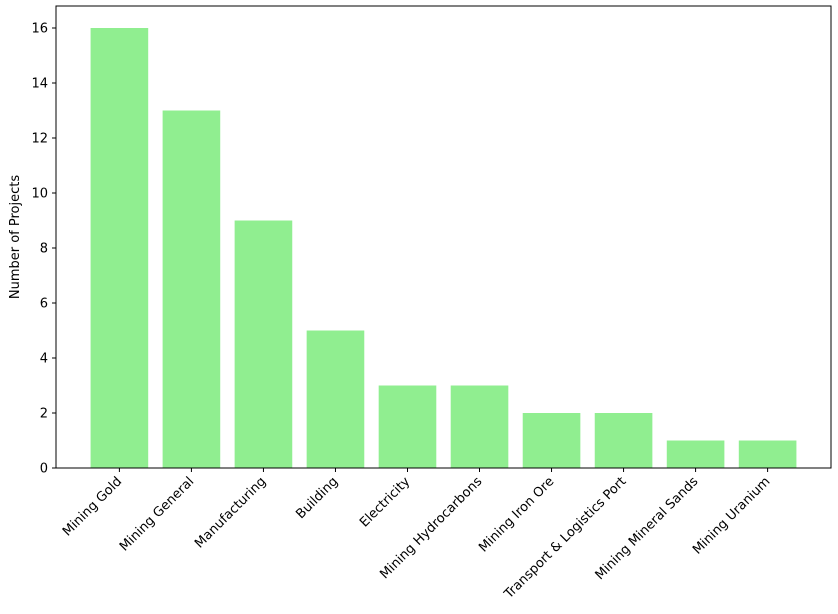  What do you see at coordinates (731, 515) in the screenshot?
I see `x-tick-label: Mining Uranium` at bounding box center [731, 515].